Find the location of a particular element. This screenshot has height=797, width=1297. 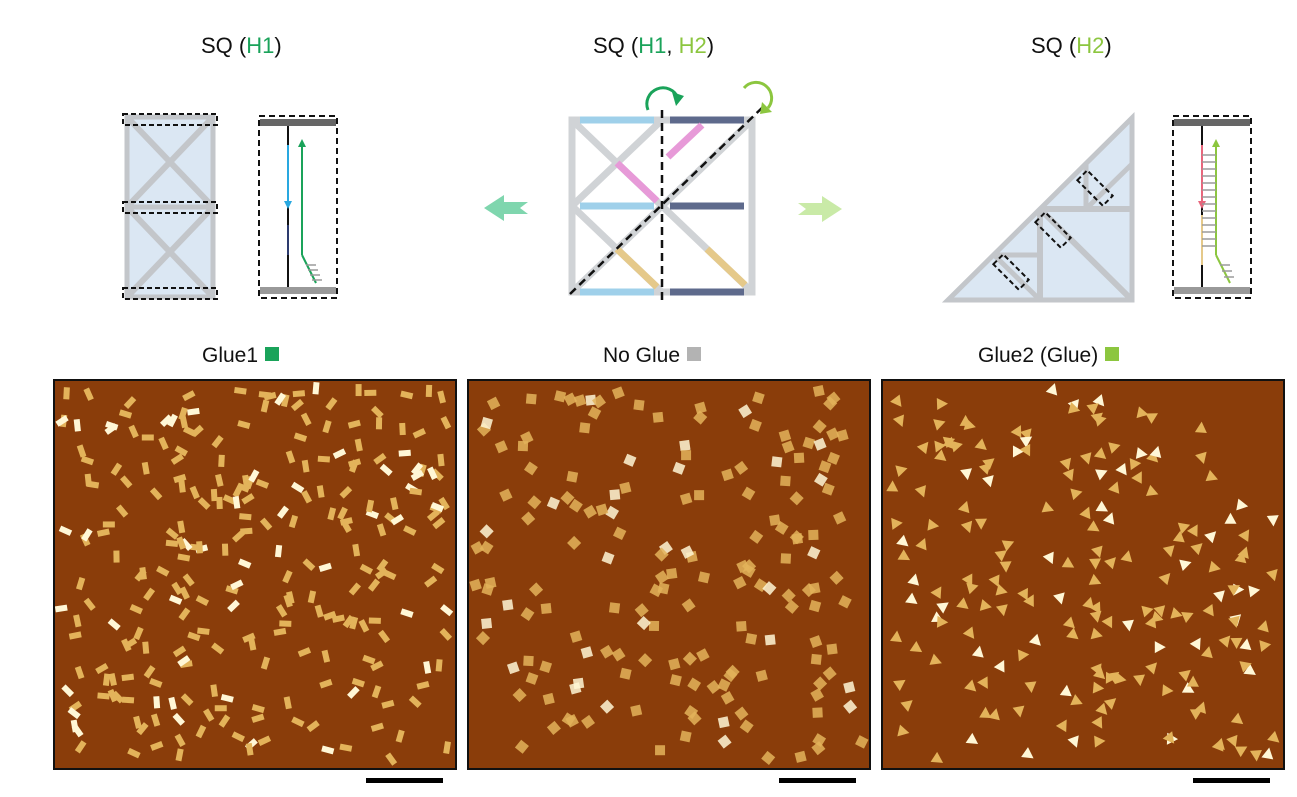

panel-label-no-glue: No Glue is located at coordinates (652, 356).